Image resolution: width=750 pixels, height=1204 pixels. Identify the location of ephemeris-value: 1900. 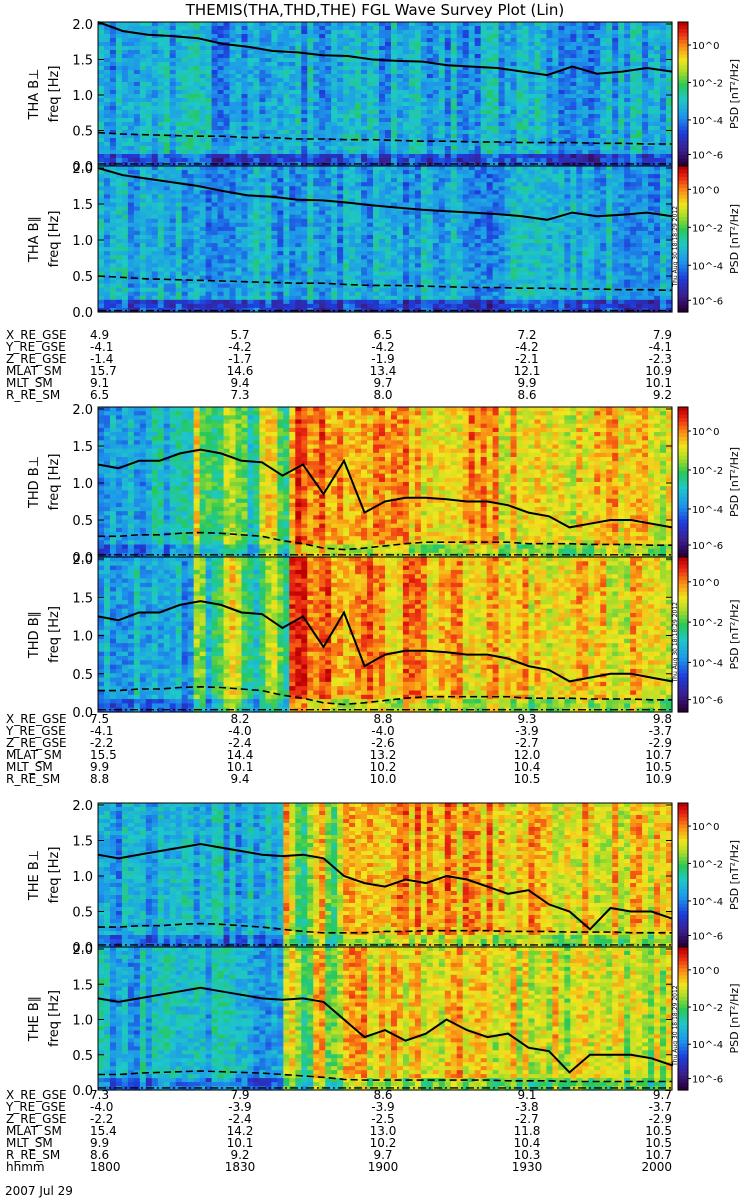
(383, 1167).